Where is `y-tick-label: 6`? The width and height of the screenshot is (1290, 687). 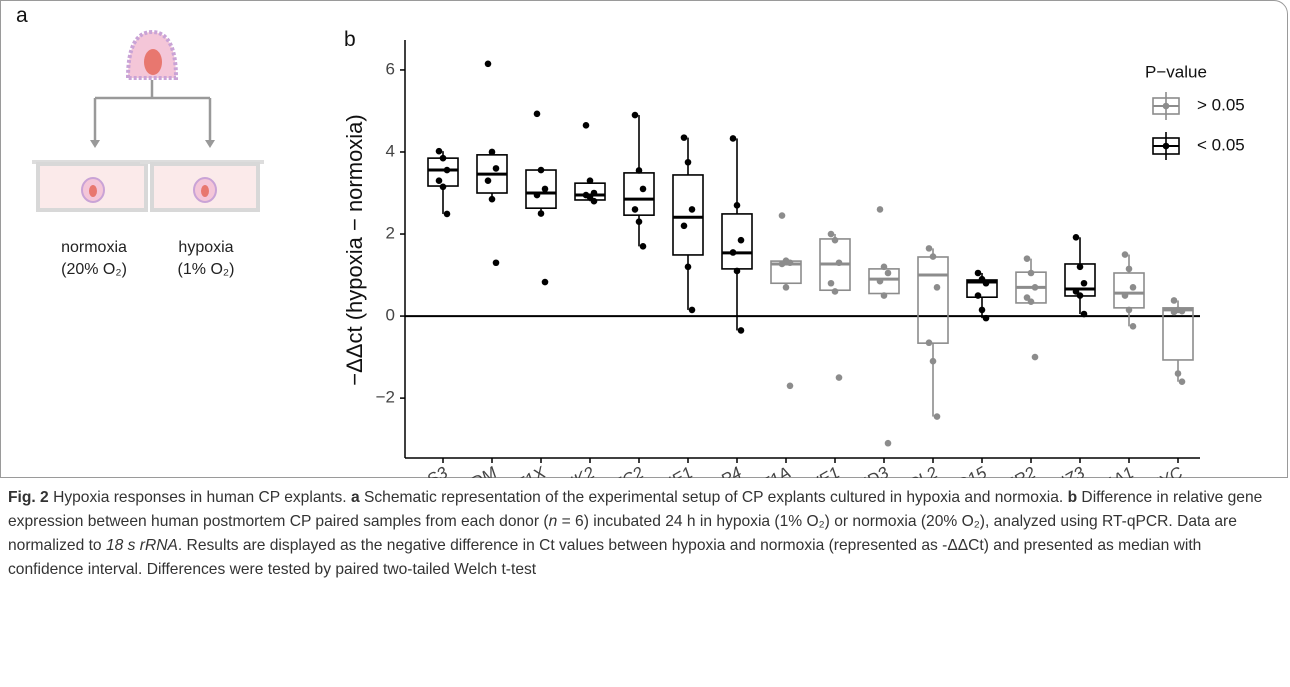 y-tick-label: 6 is located at coordinates (390, 68).